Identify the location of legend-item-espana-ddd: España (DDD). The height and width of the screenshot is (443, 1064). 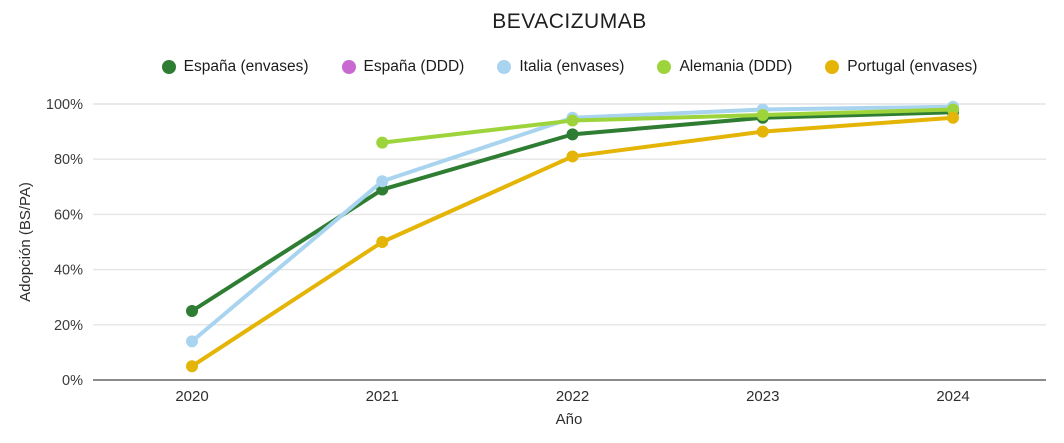
(403, 67).